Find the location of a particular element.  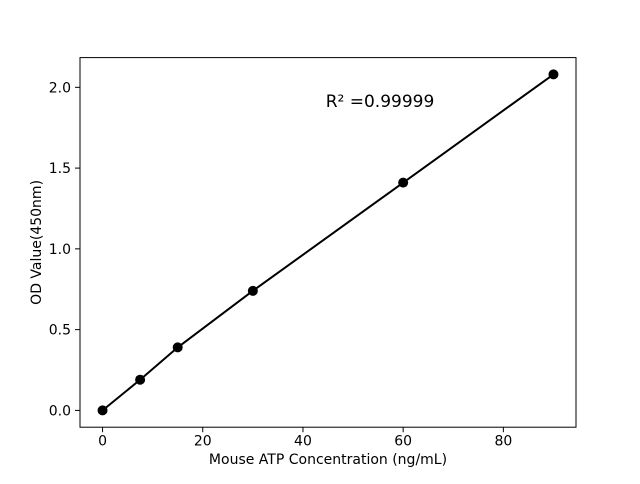

r-squared-annotation: R² =0.99999 is located at coordinates (380, 102).